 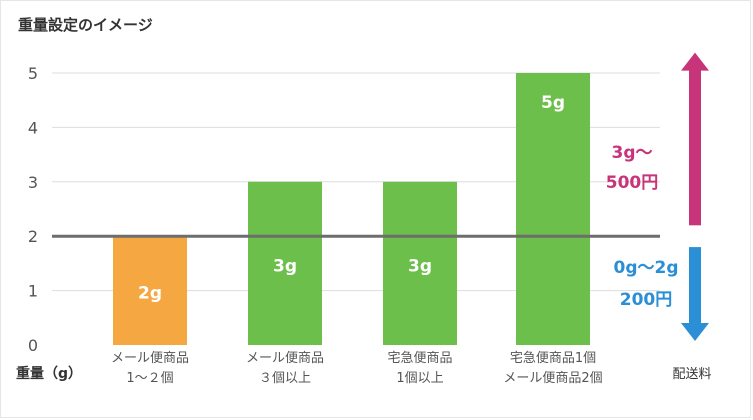 I want to click on y-tick-label: 5, so click(x=33, y=73).